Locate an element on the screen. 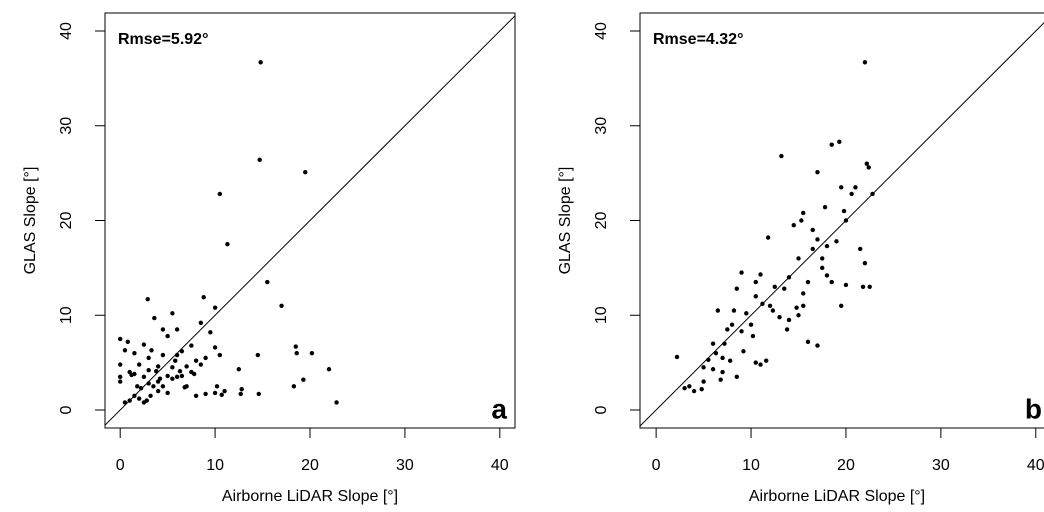 This screenshot has width=1044, height=512. y-axis-title: GLAS Slope [°] is located at coordinates (30, 221).